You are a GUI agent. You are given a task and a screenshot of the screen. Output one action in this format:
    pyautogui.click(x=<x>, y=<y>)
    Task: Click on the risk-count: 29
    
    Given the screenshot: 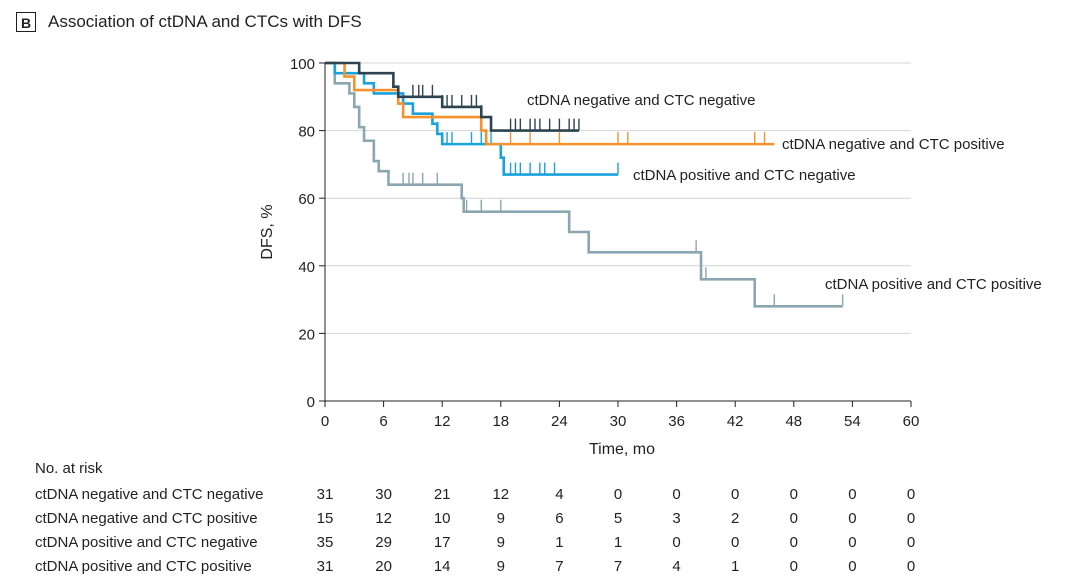 What is the action you would take?
    pyautogui.click(x=383, y=542)
    